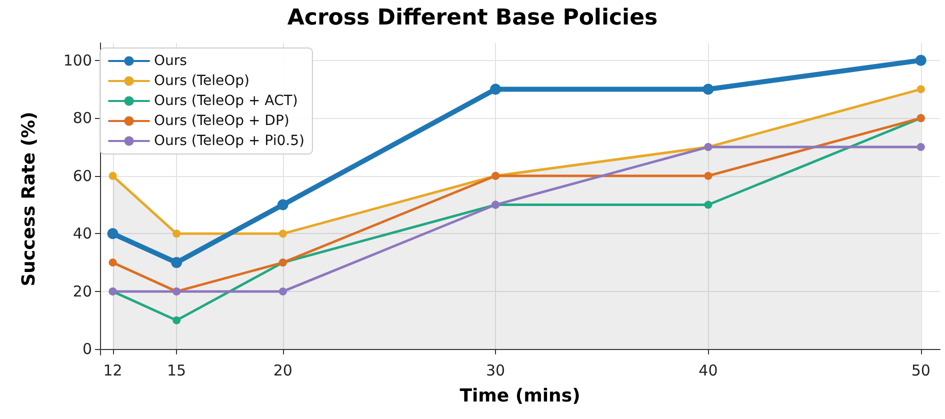 Image resolution: width=945 pixels, height=419 pixels. Describe the element at coordinates (496, 371) in the screenshot. I see `x-tick-label: 30` at that location.